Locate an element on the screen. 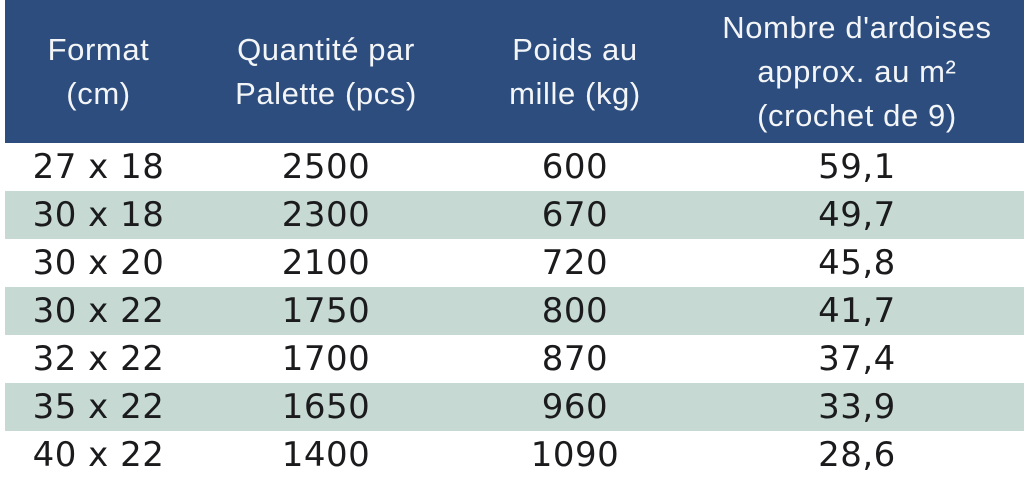 The width and height of the screenshot is (1024, 479). cell-format: 30 x 18 is located at coordinates (98, 215).